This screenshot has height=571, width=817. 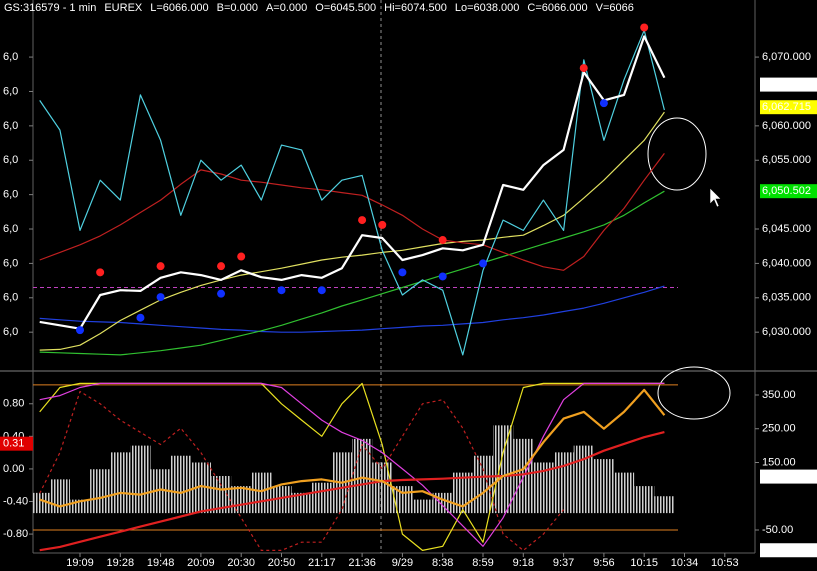 What do you see at coordinates (201, 563) in the screenshot?
I see `x-tick-label: 20:09` at bounding box center [201, 563].